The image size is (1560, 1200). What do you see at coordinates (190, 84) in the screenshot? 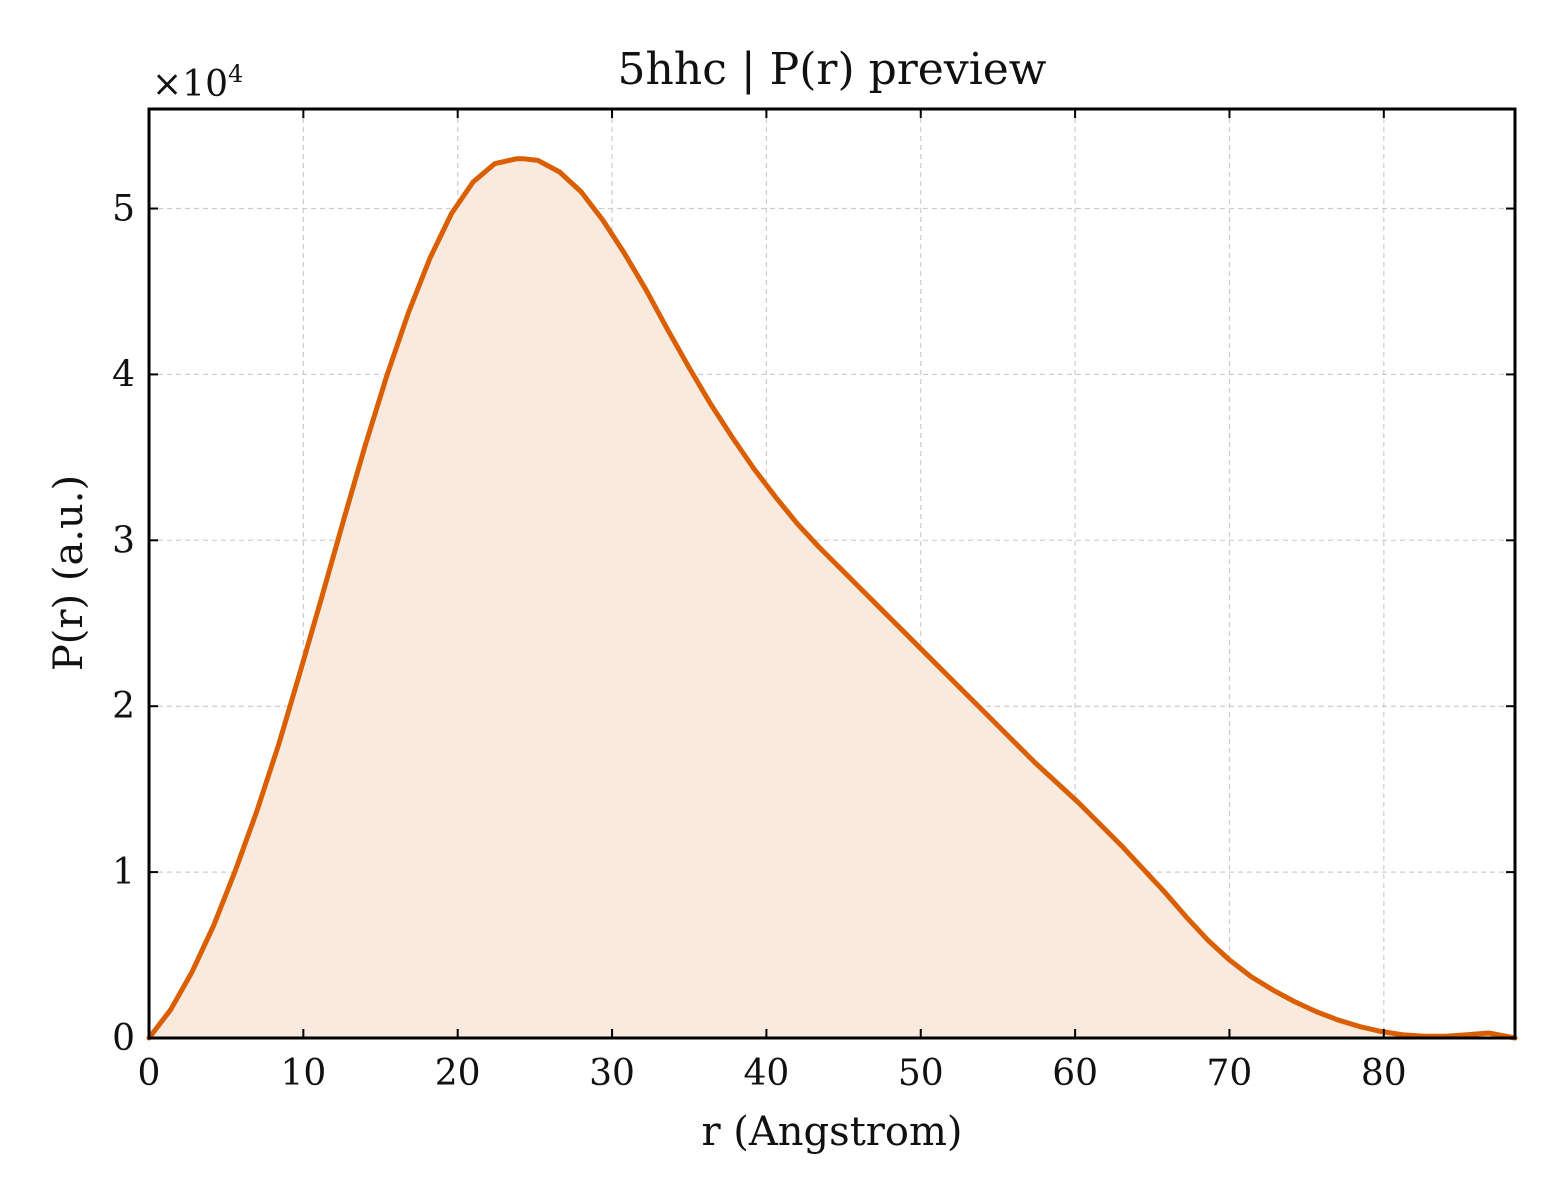
I see `y-multiplier-base: ×10` at bounding box center [190, 84].